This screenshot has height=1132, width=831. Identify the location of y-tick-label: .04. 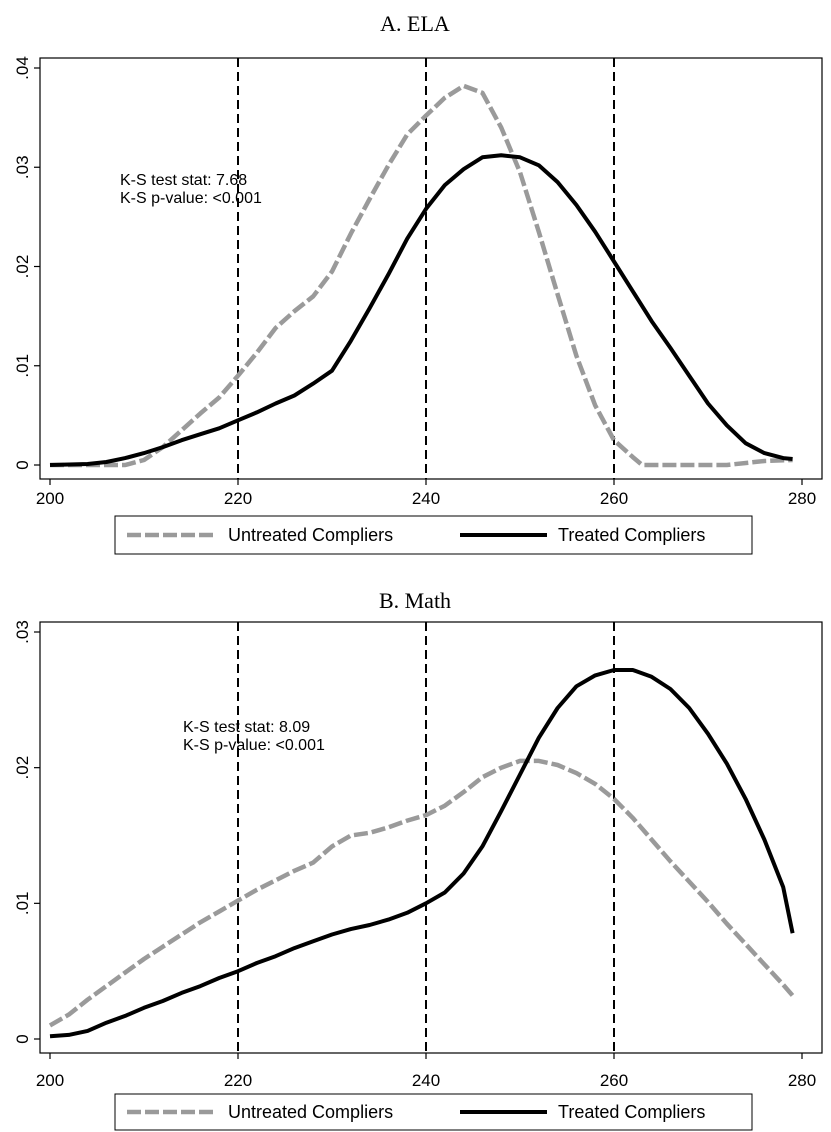
(22, 68).